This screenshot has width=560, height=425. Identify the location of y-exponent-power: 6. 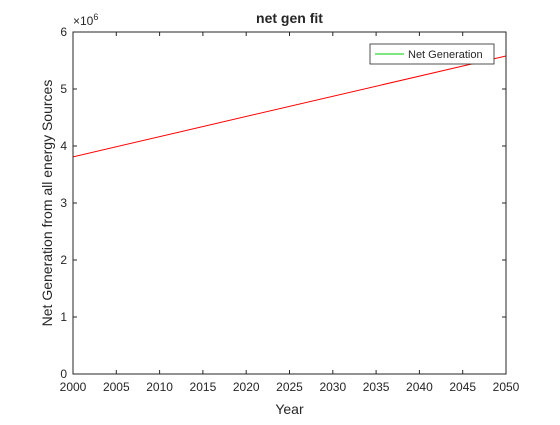
(95, 17).